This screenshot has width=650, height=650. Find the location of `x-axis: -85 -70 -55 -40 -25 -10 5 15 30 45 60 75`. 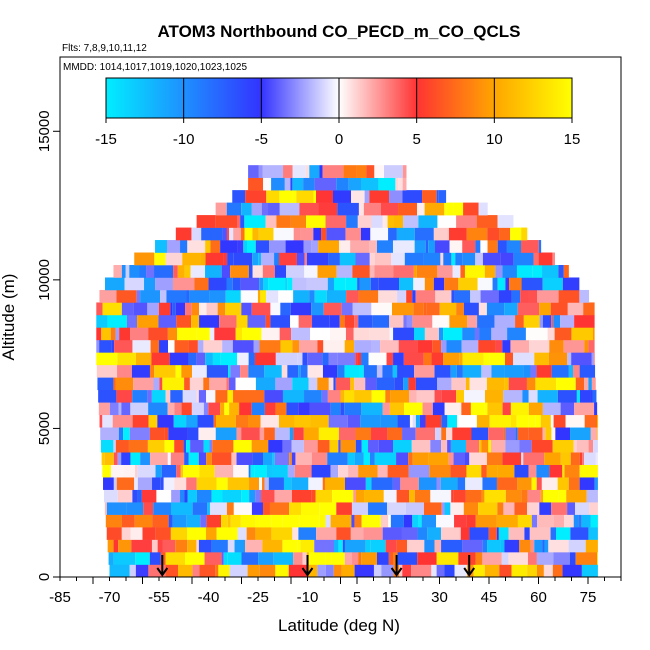

x-axis: -85 -70 -55 -40 -25 -10 5 15 30 45 60 75 is located at coordinates (335, 591).